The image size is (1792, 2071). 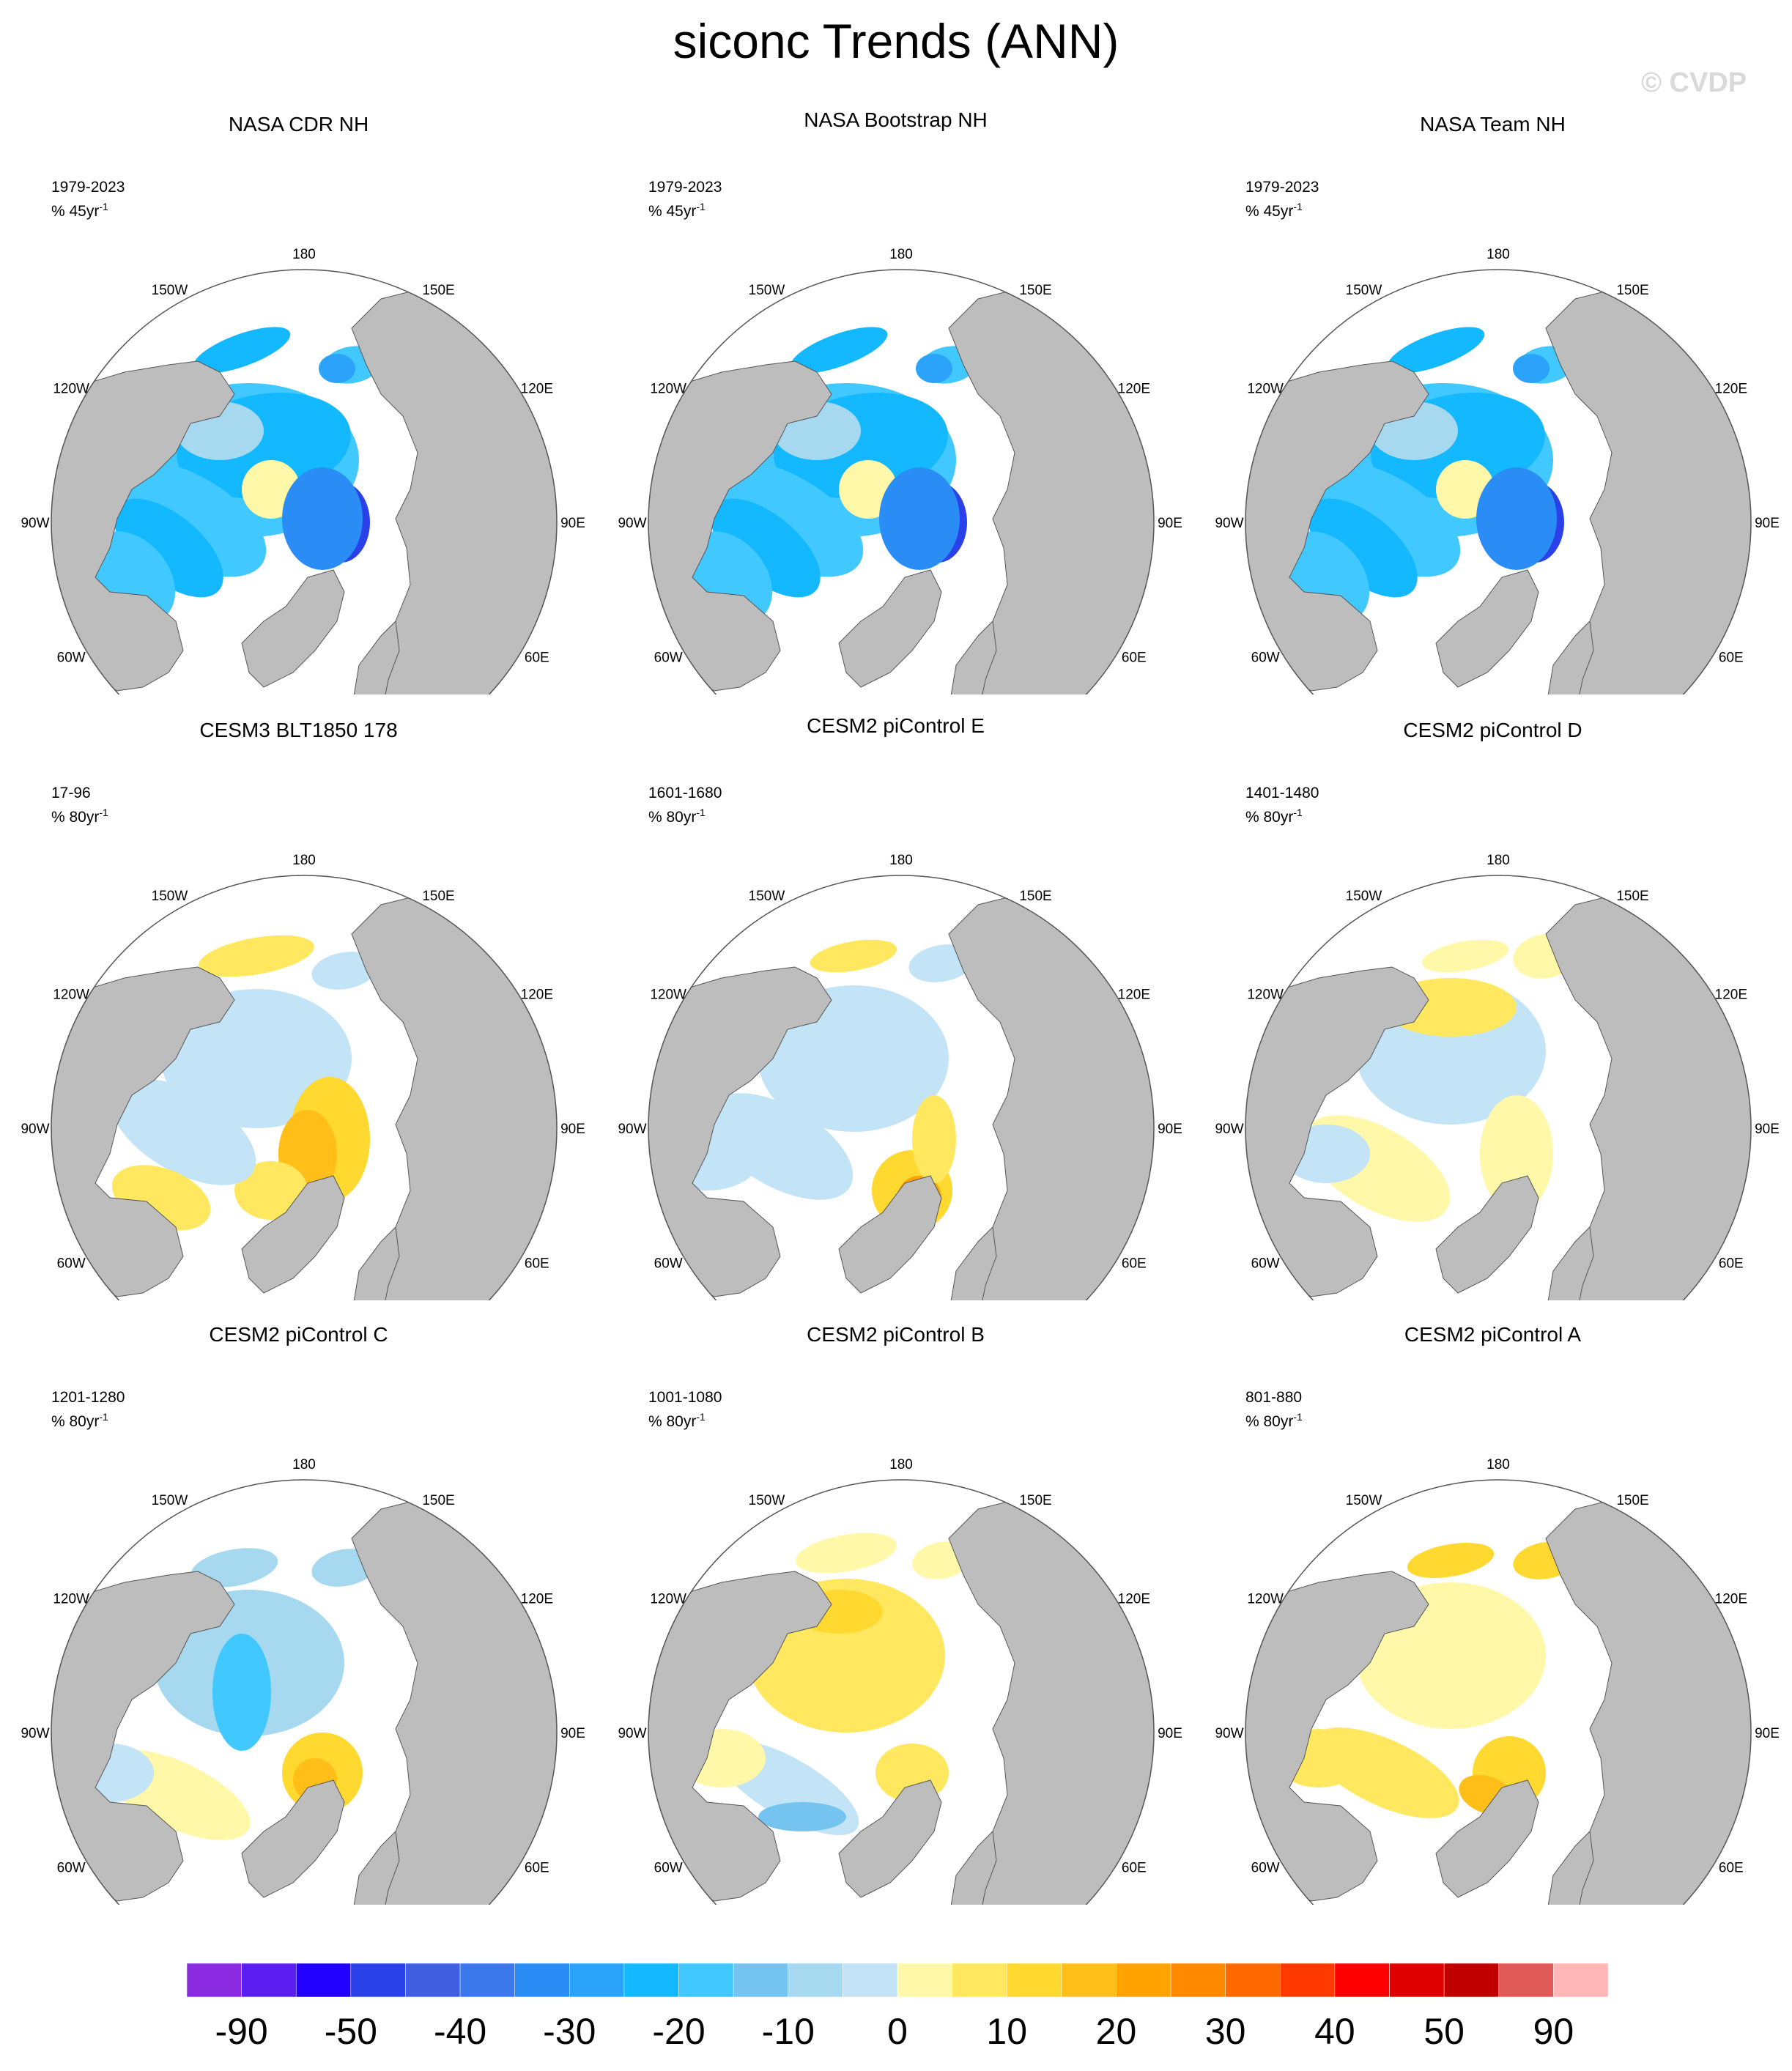 I want to click on colorbar-tick-label: -10, so click(x=788, y=2031).